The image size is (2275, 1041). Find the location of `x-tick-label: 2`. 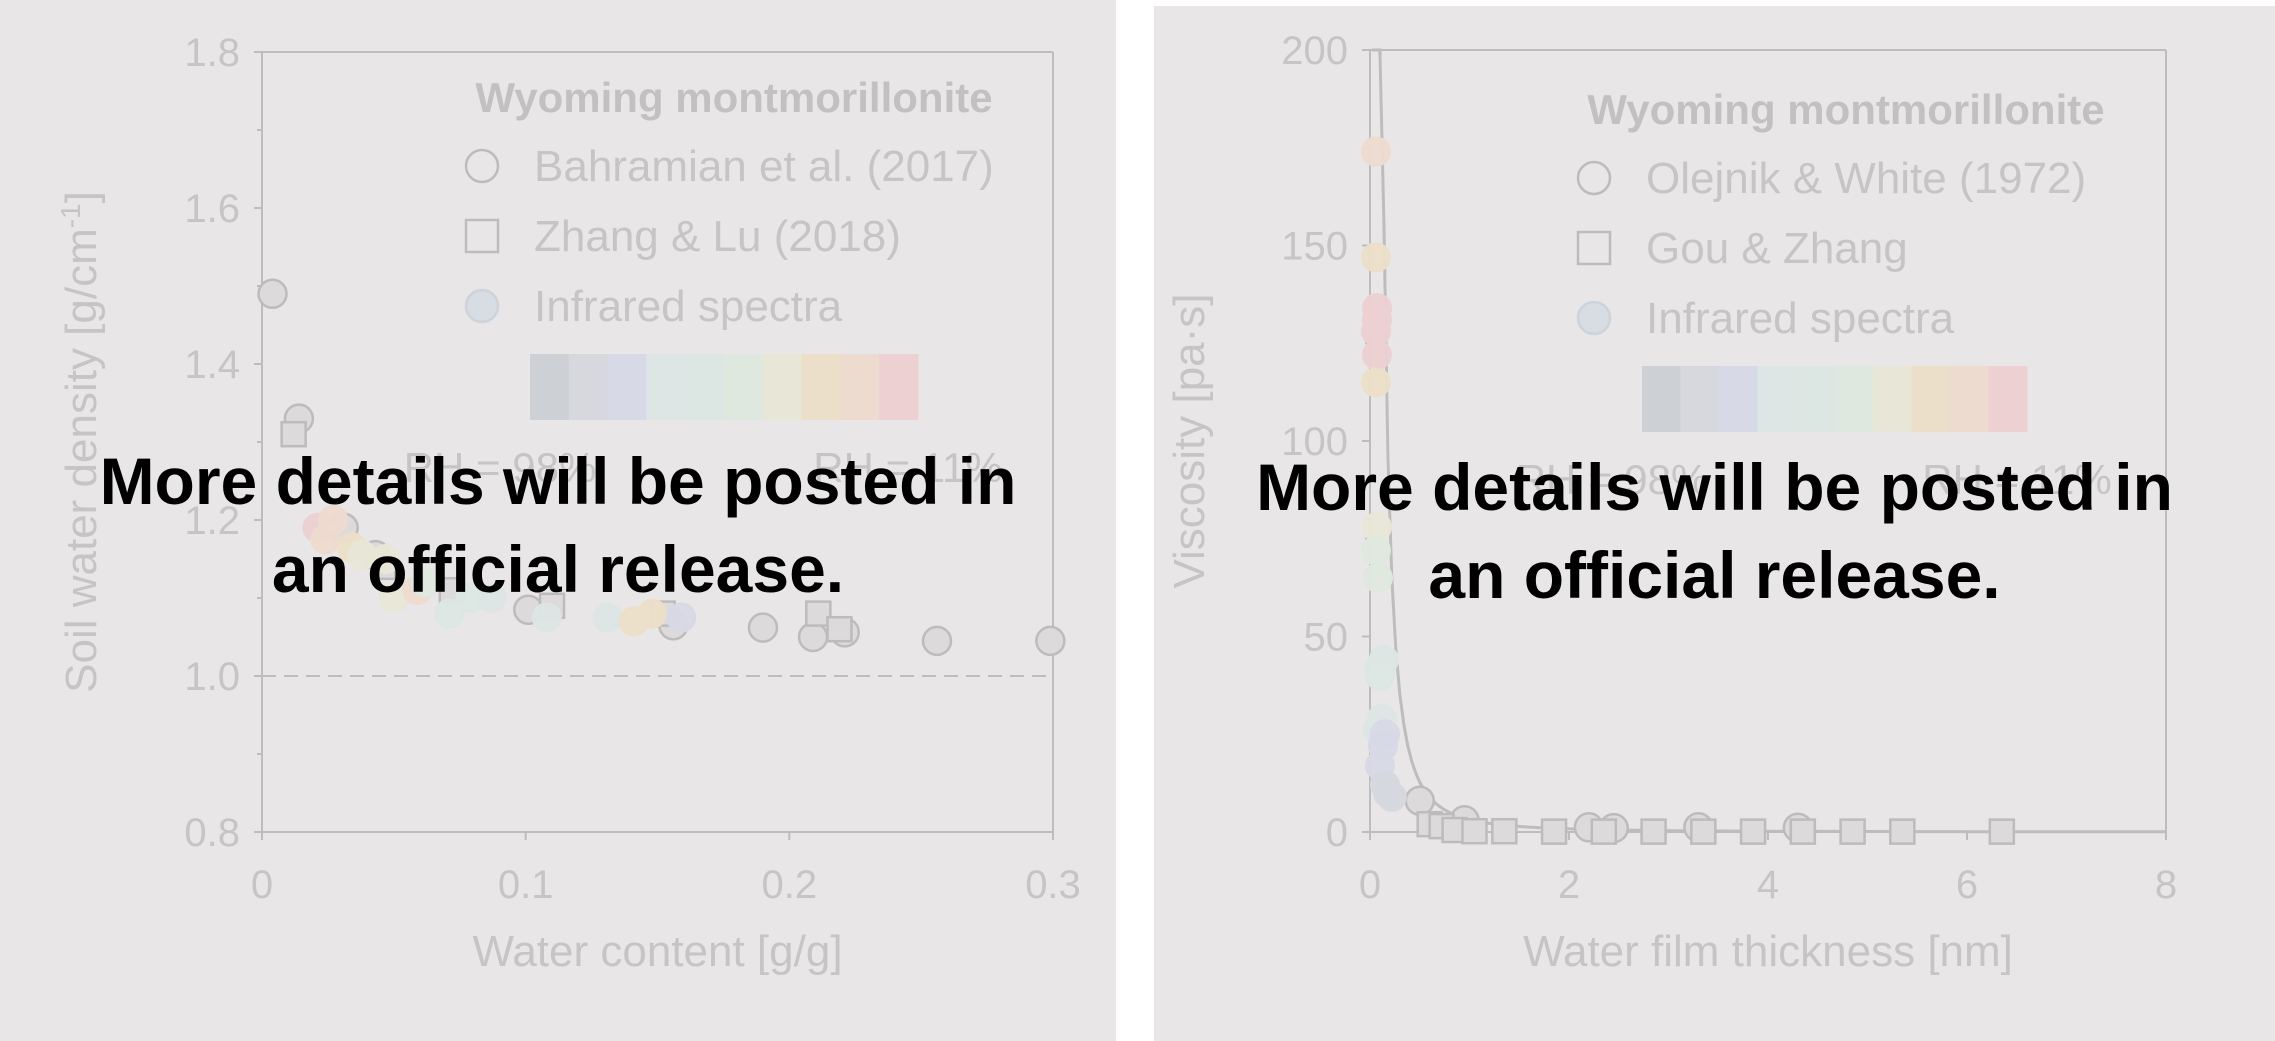

x-tick-label: 2 is located at coordinates (1569, 885).